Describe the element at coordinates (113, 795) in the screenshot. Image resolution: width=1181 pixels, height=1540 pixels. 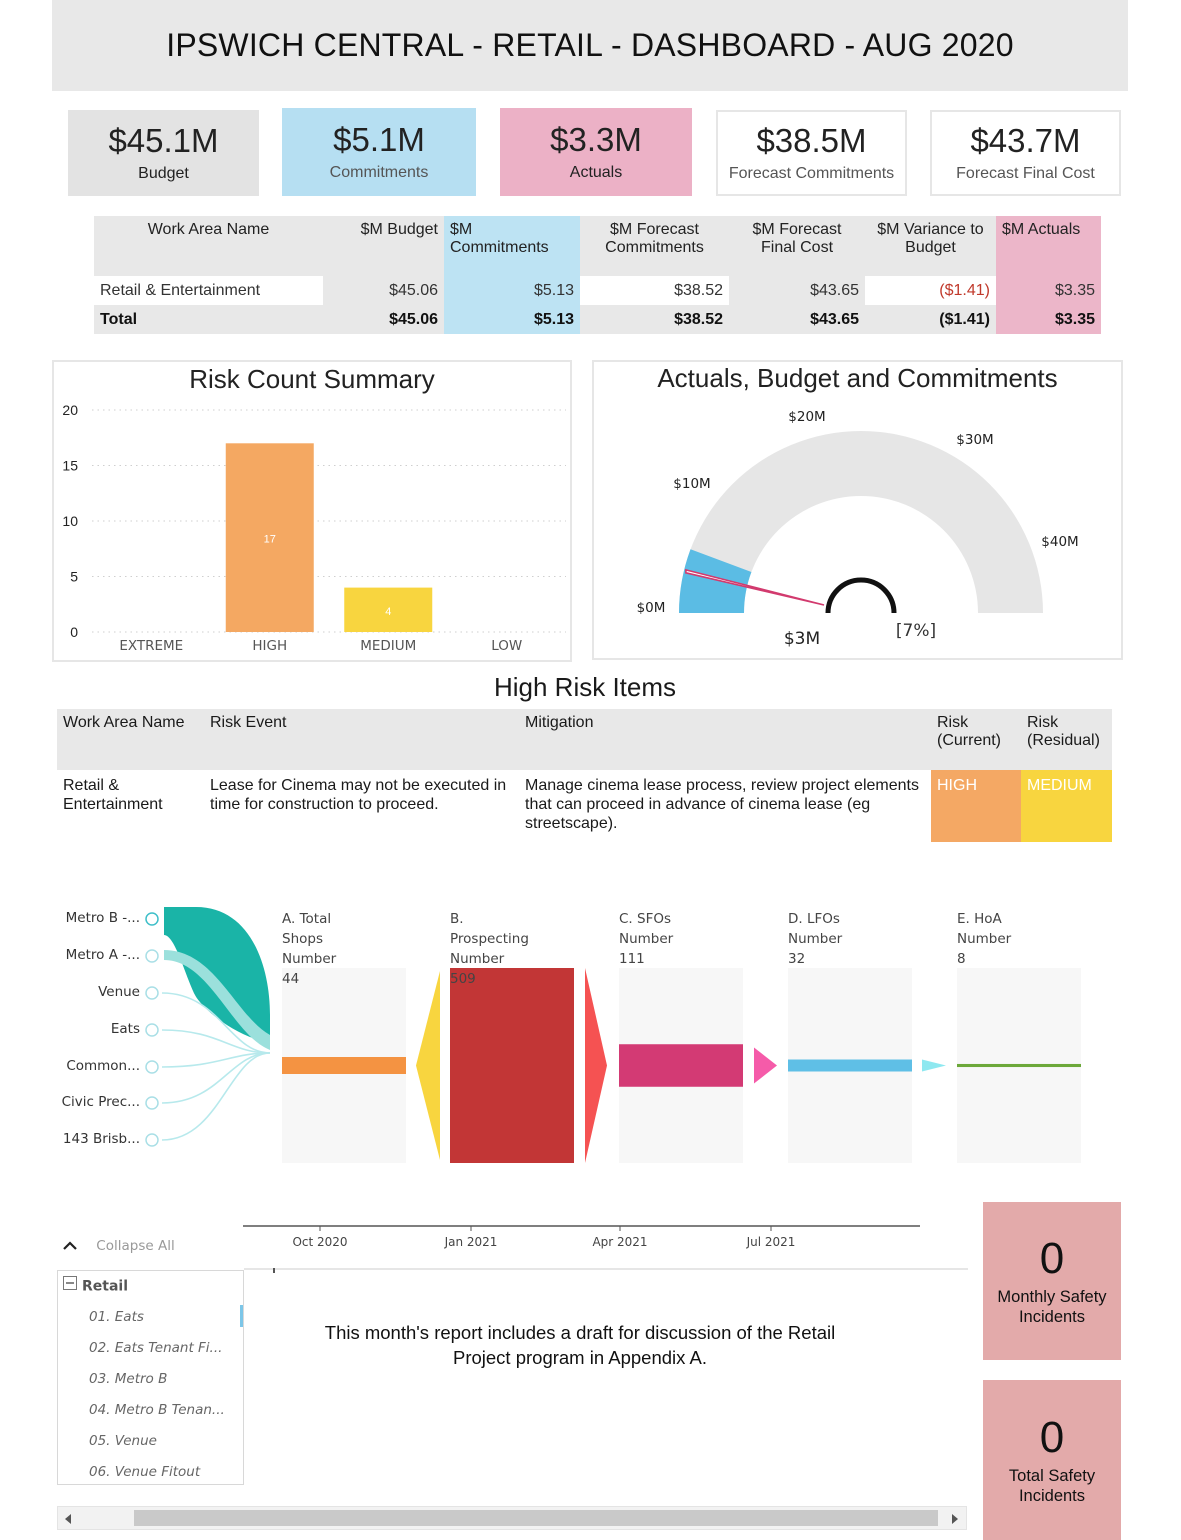
I see `table-cell: Retail & Entertainment` at that location.